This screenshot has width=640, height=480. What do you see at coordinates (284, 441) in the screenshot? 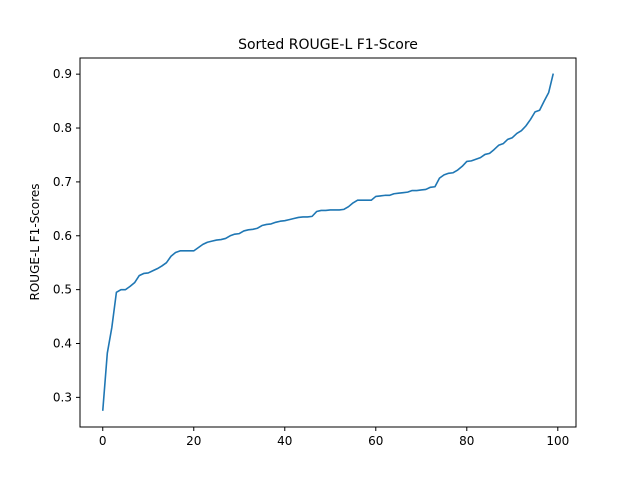
I see `x-tick-label: 40` at bounding box center [284, 441].